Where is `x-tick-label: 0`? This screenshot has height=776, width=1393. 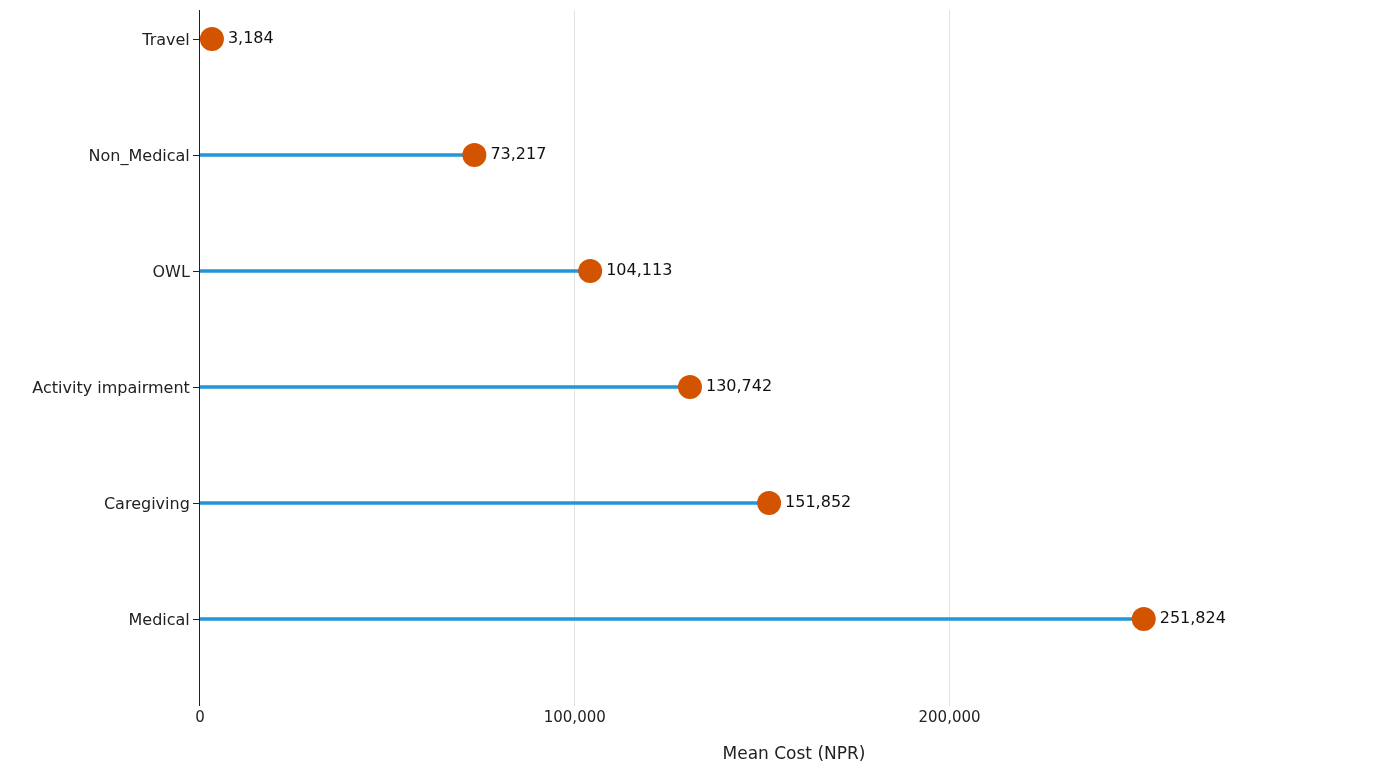
x-tick-label: 0 is located at coordinates (200, 717).